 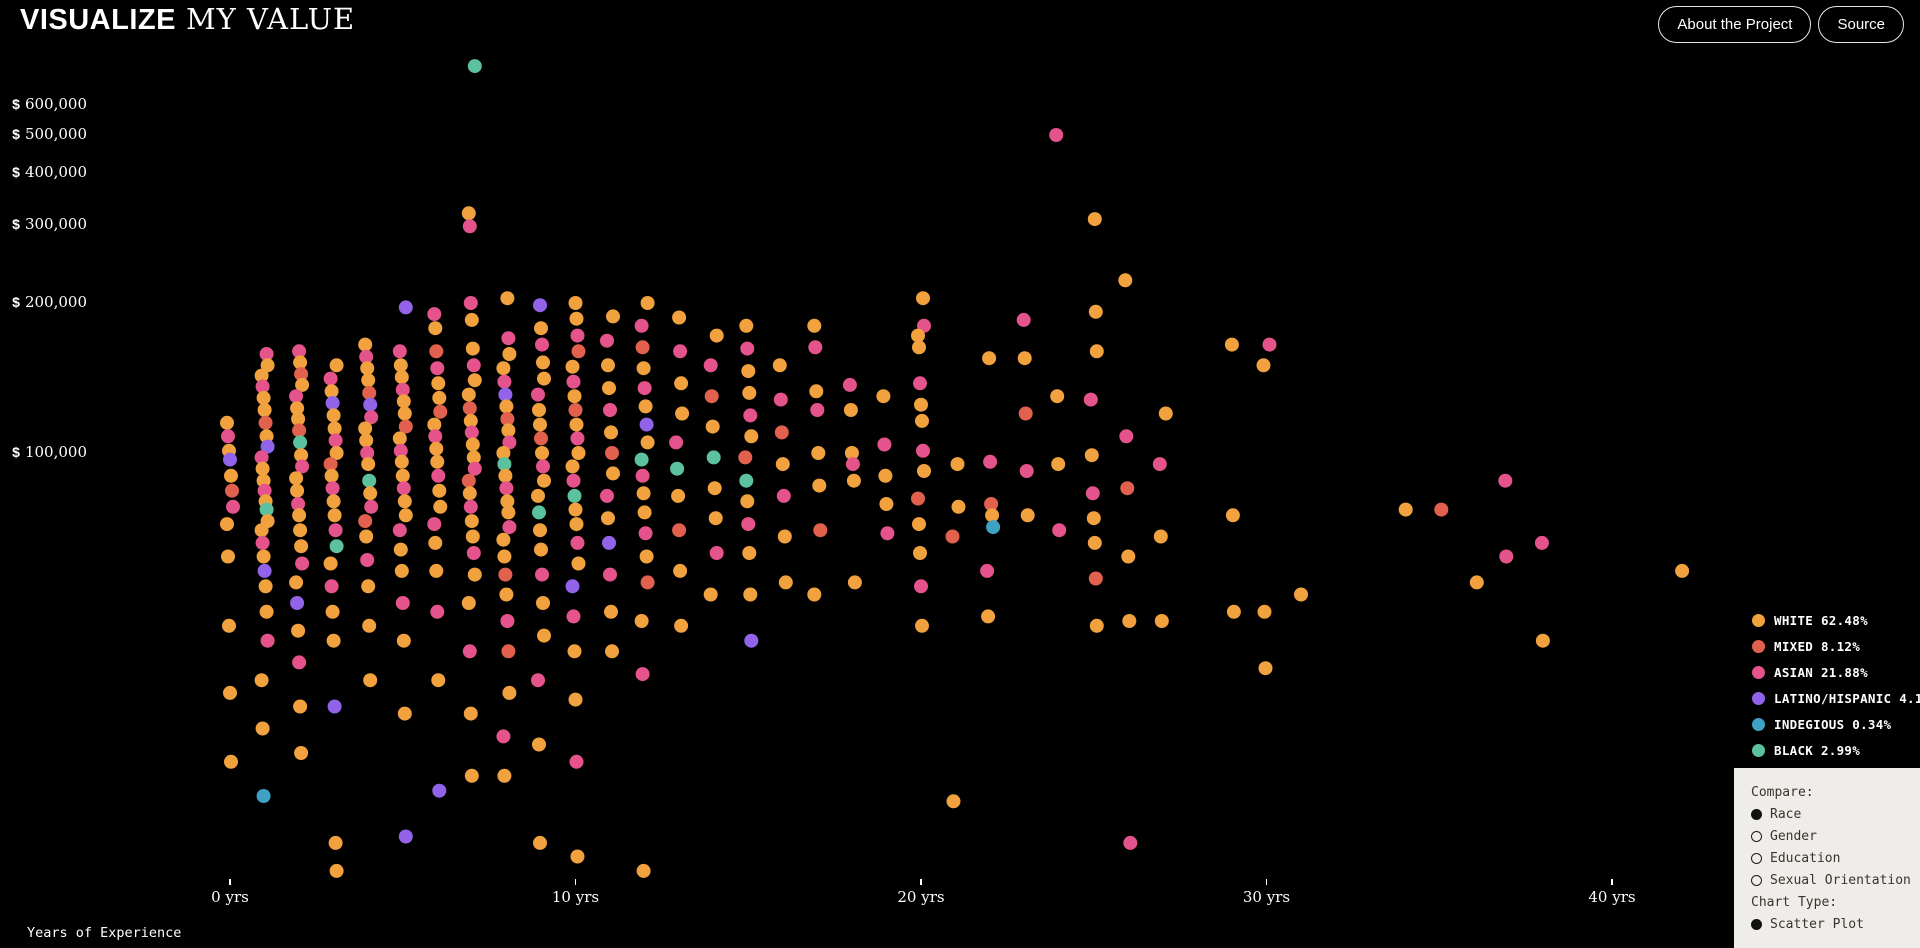 I want to click on compare-option-gender: Gender, so click(x=1835, y=836).